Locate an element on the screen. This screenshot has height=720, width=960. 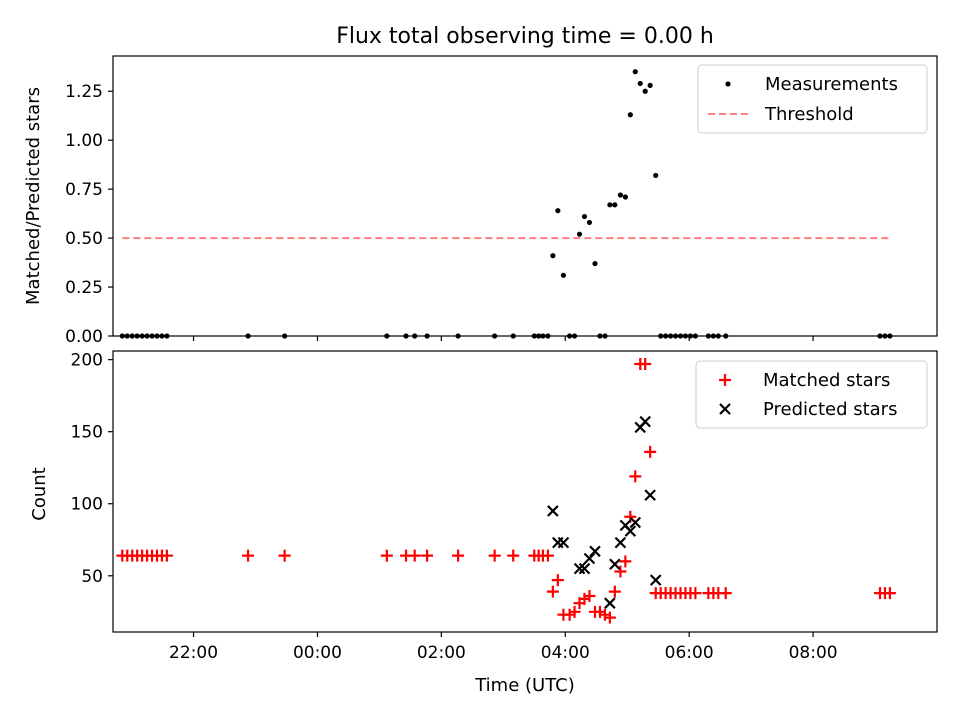
top-y-axis-label: Matched/Predicted stars is located at coordinates (33, 196).